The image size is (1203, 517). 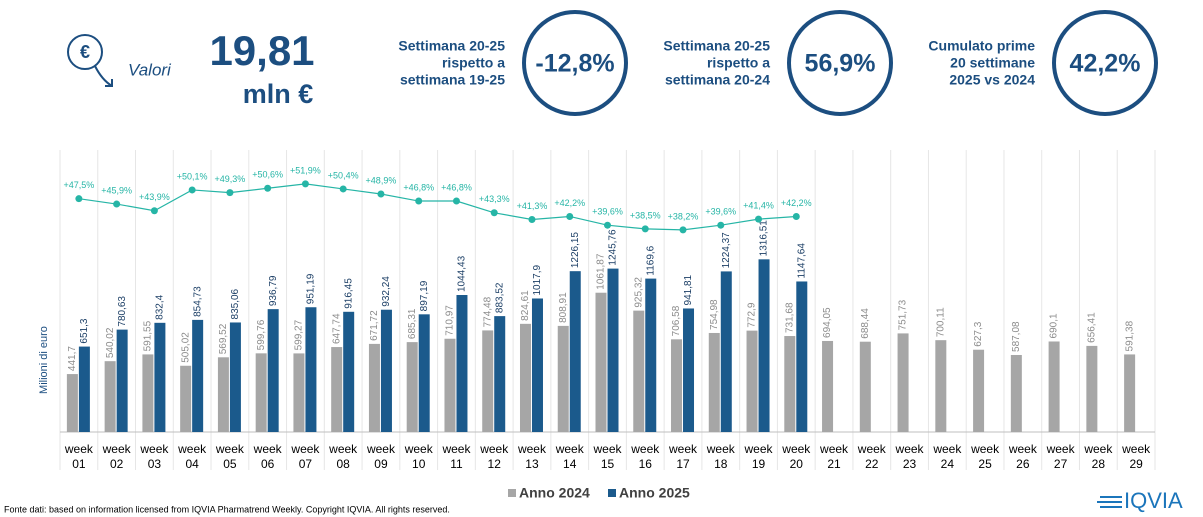 What do you see at coordinates (978, 333) in the screenshot?
I see `value-label: 627,3` at bounding box center [978, 333].